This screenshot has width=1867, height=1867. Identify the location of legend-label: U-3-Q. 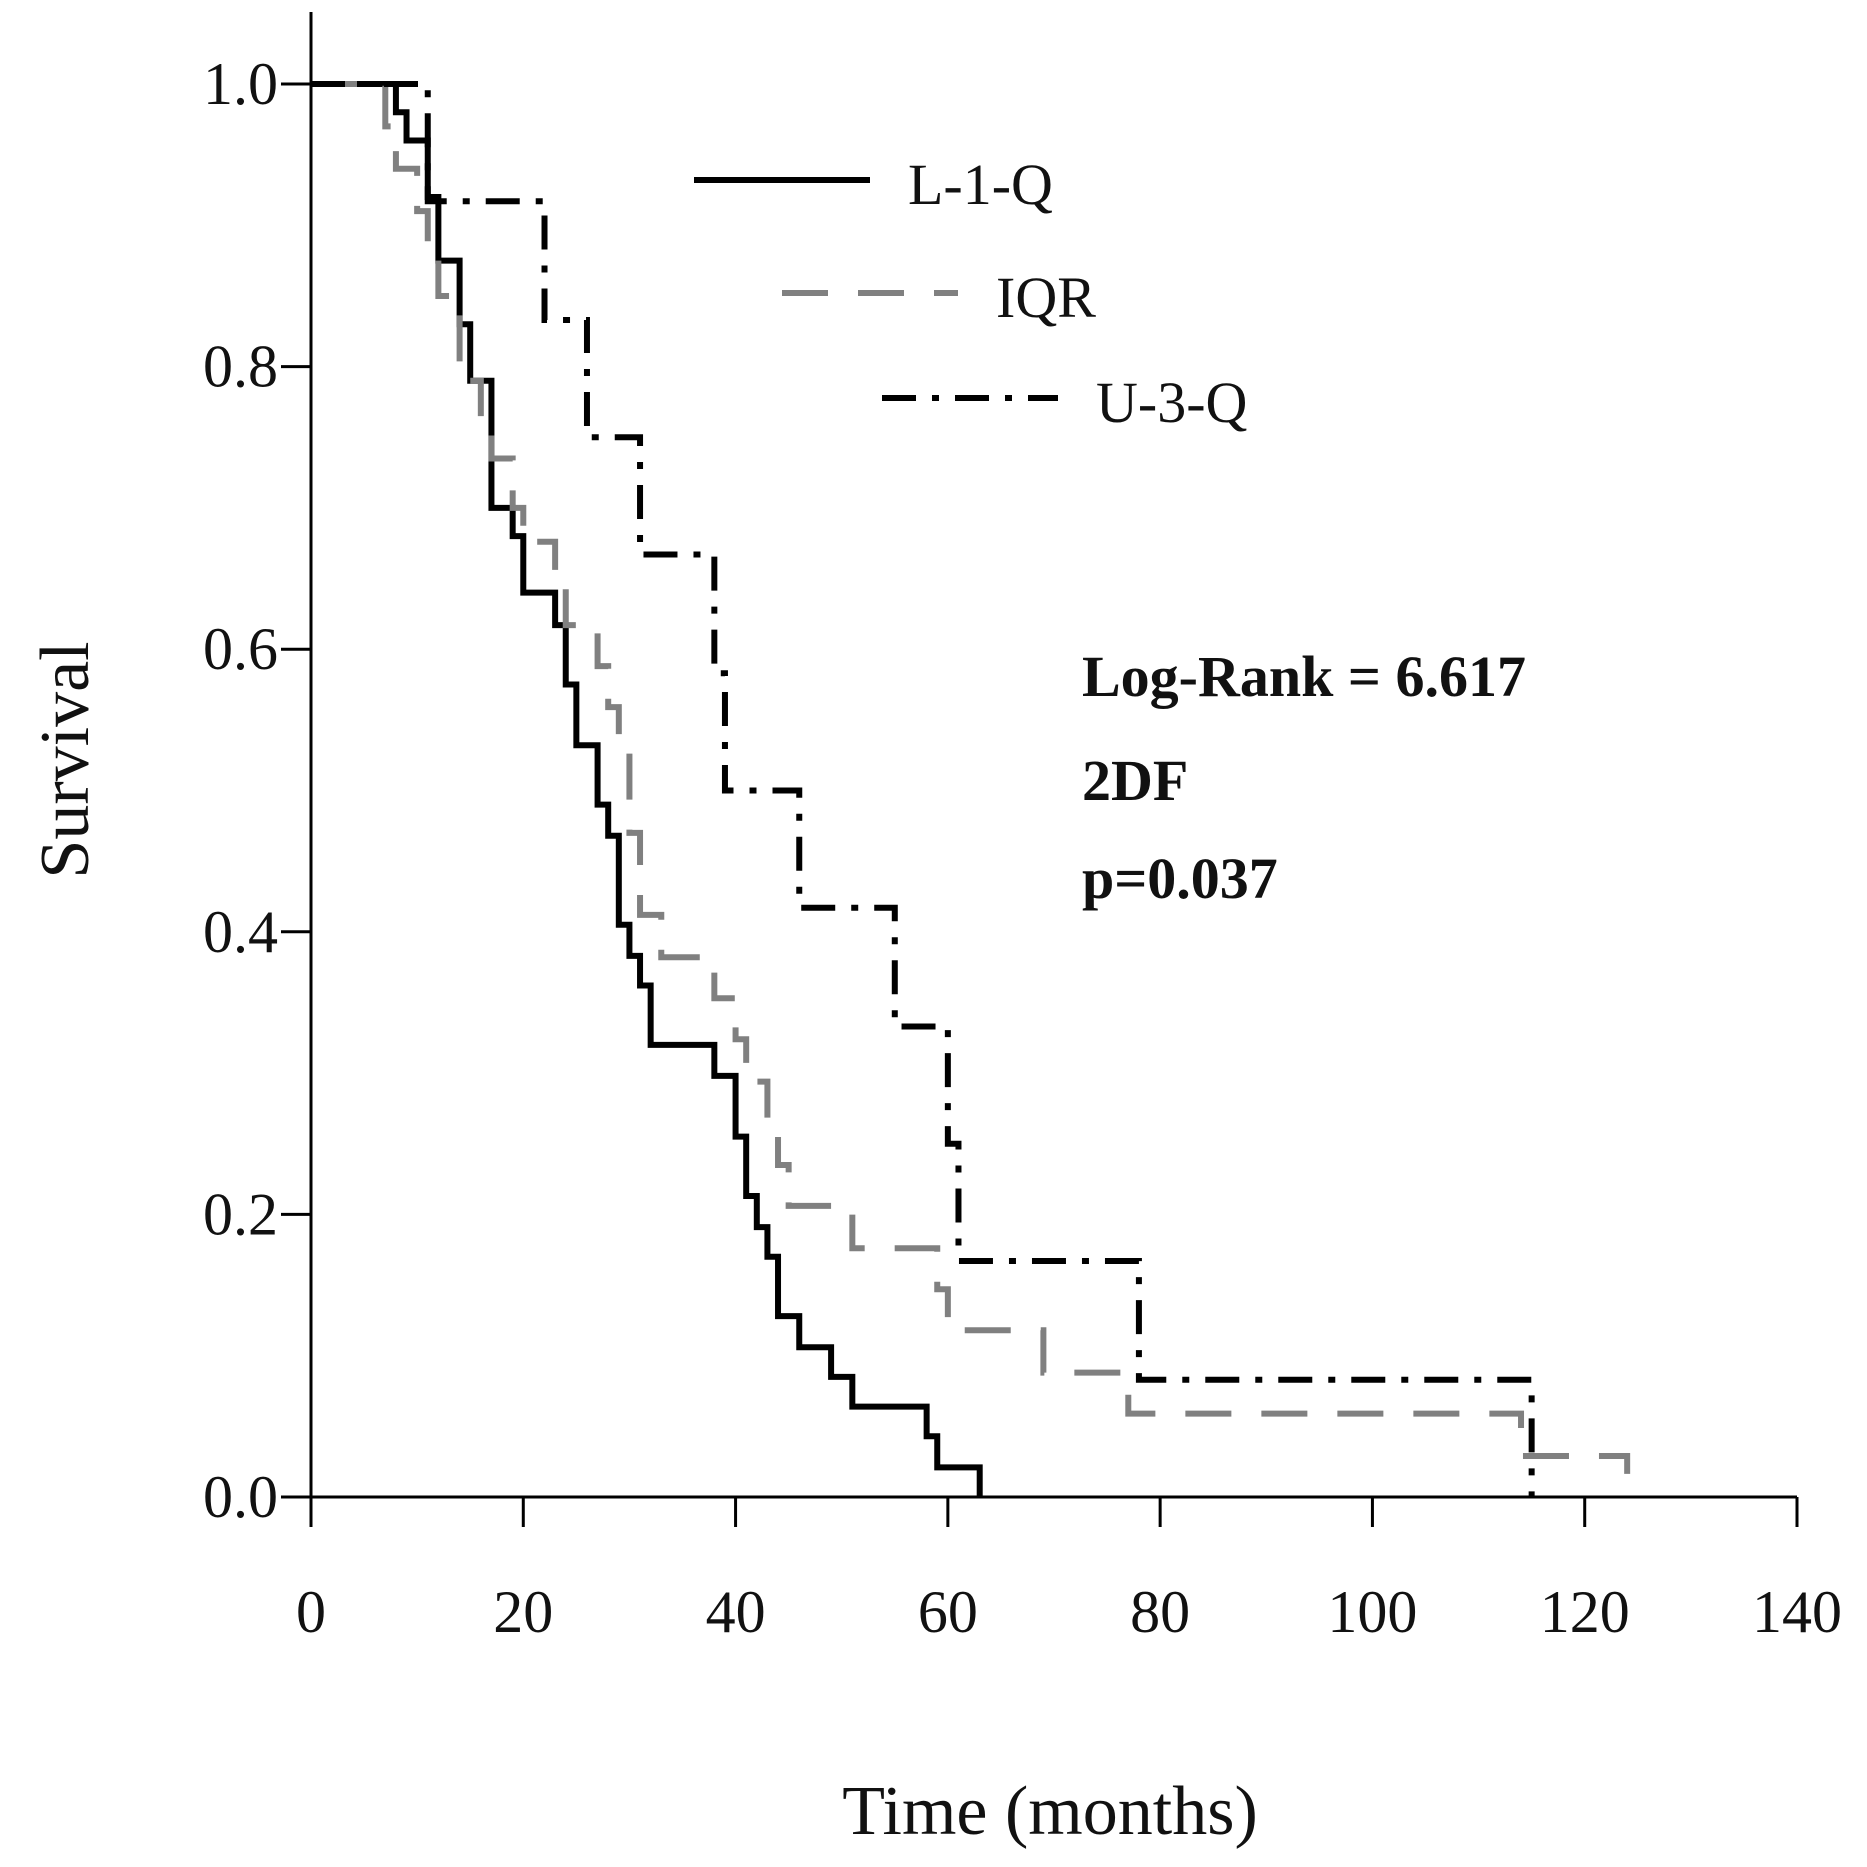
(1171, 402).